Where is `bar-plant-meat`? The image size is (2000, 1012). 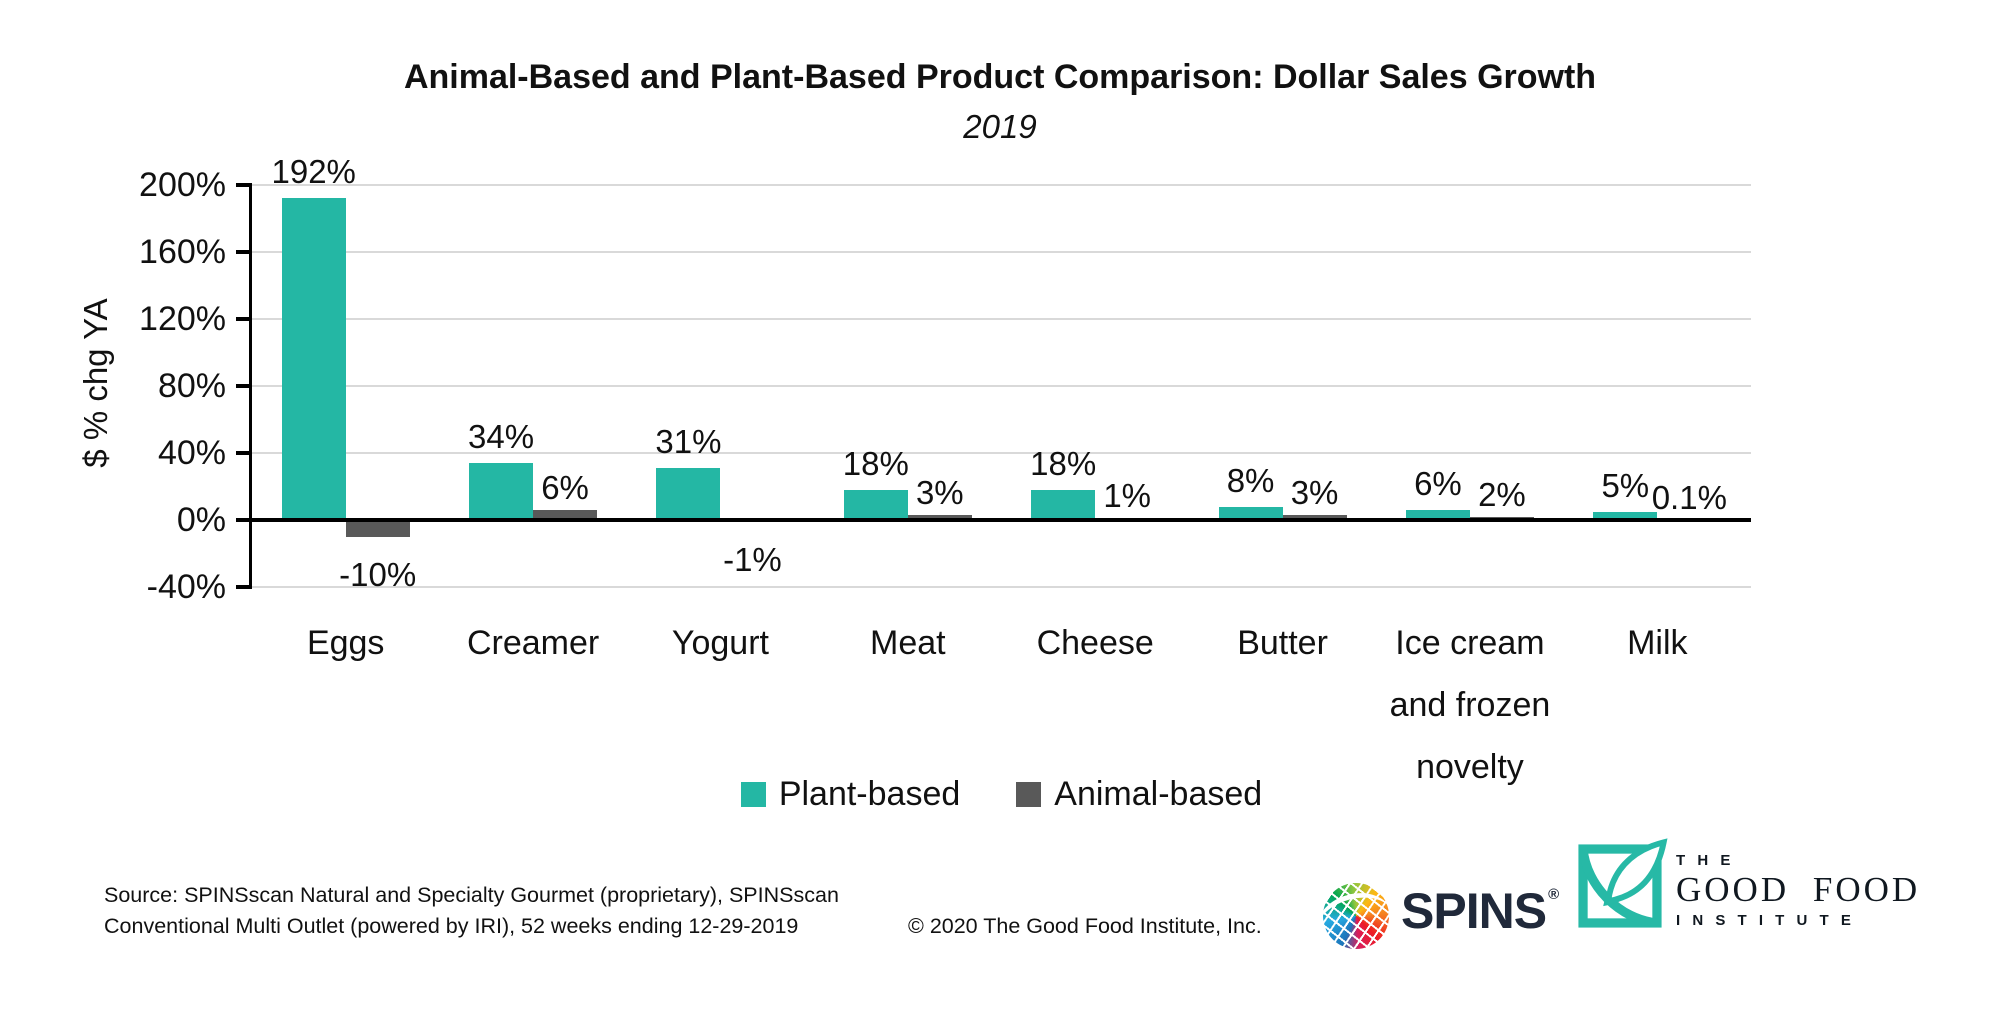 bar-plant-meat is located at coordinates (875, 504).